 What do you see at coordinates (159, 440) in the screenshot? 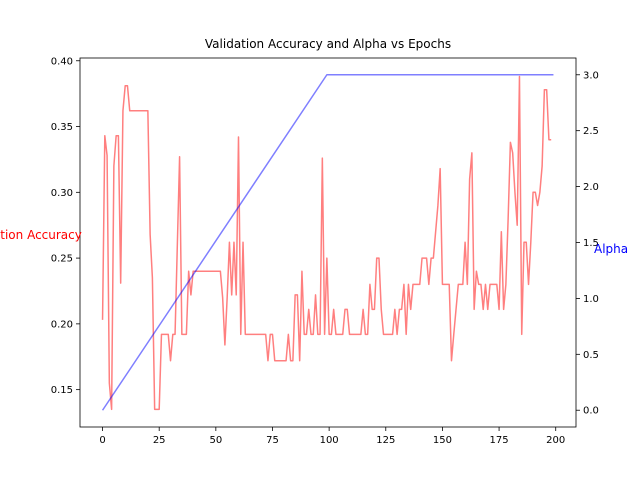
I see `x-tick-label: 25` at bounding box center [159, 440].